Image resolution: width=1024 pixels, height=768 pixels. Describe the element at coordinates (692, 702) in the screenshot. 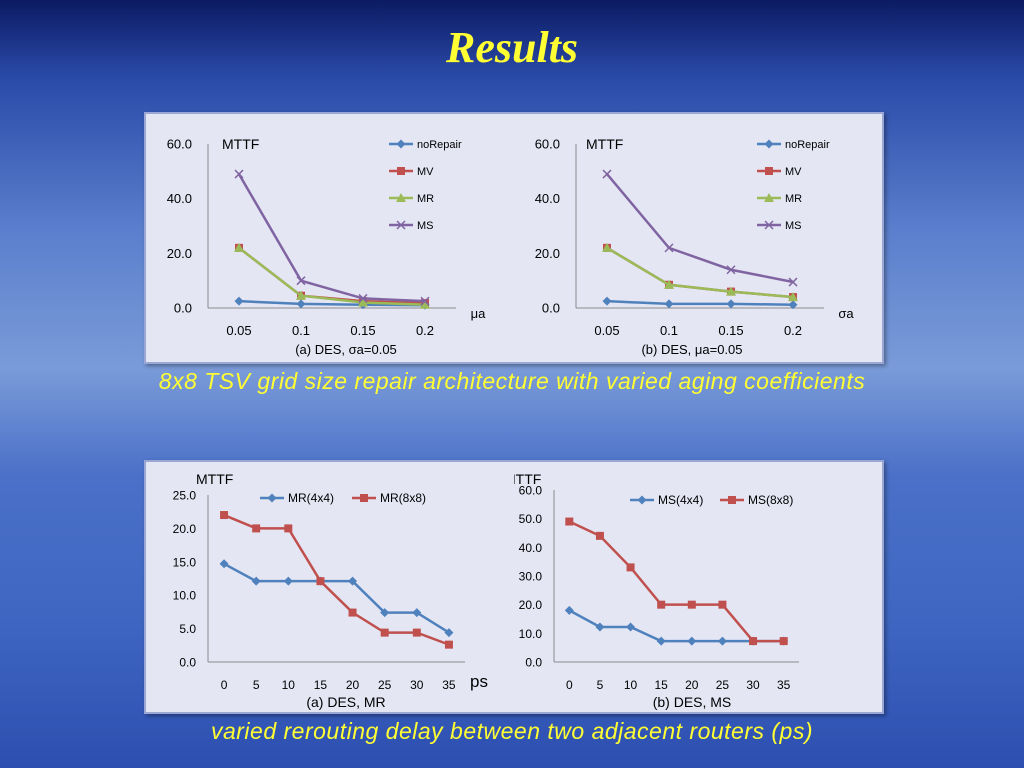

I see `chart-sublabel: (b) DES, MS` at that location.